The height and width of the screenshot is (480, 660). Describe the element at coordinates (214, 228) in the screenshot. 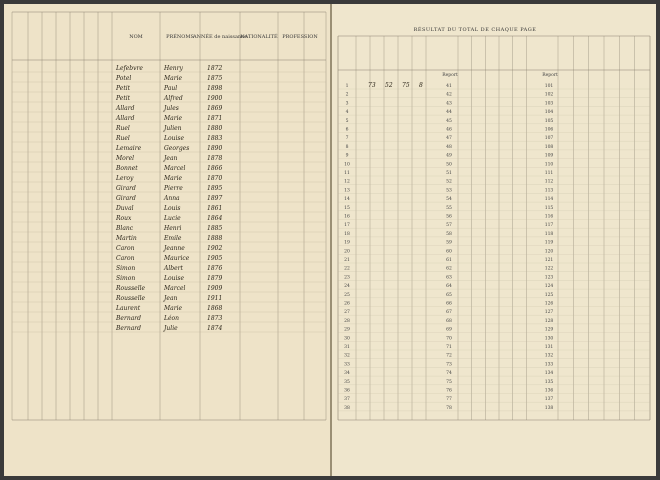

I see `entry: 1885` at that location.